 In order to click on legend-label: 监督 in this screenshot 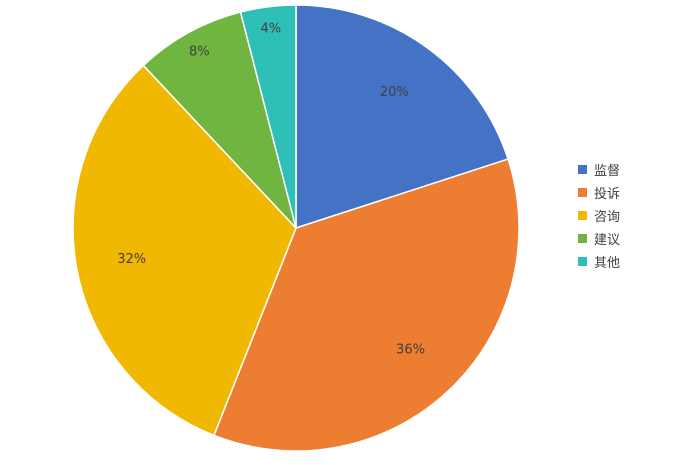, I will do `click(607, 171)`.